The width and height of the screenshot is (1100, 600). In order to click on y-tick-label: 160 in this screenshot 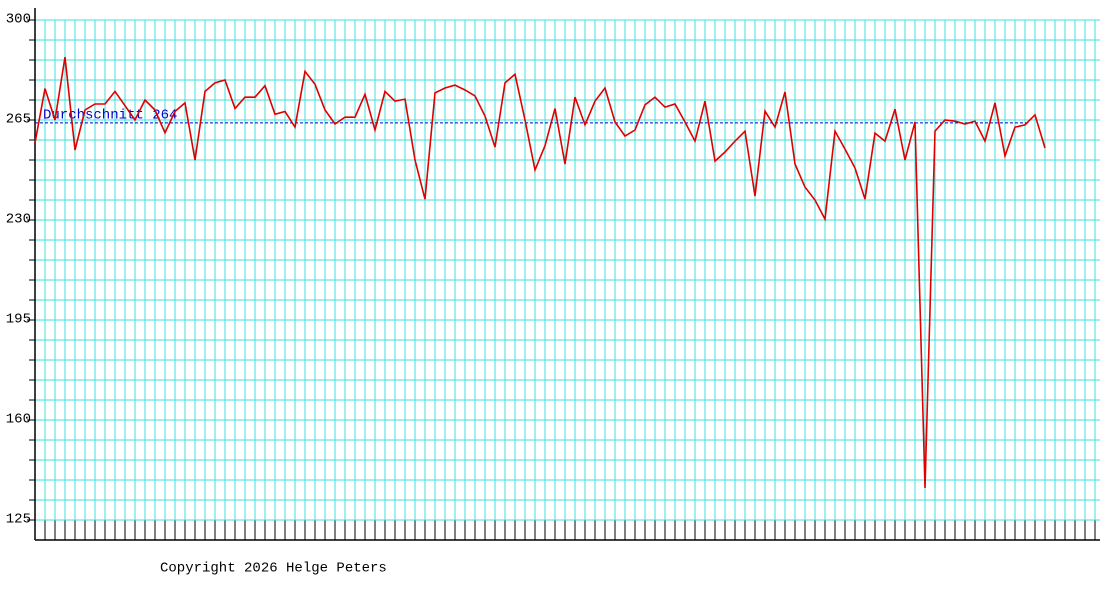, I will do `click(18, 420)`.